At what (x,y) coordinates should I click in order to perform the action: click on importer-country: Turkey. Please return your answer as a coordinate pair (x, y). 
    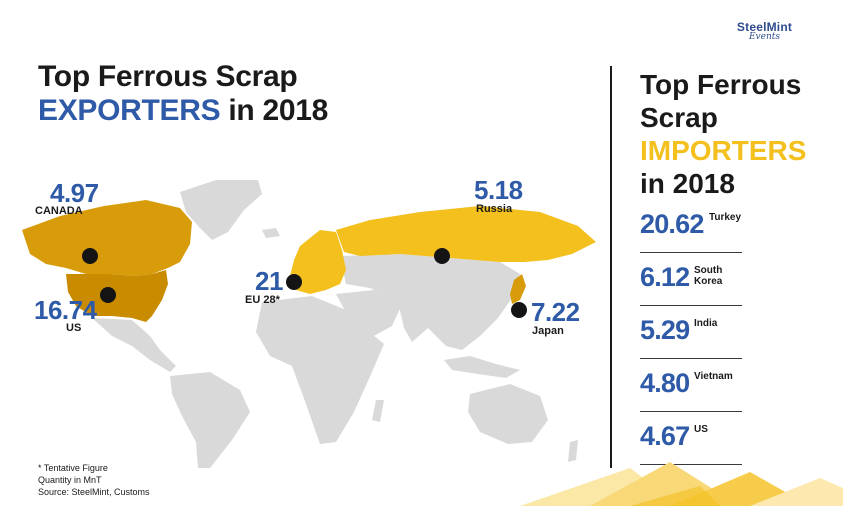
    Looking at the image, I should click on (725, 217).